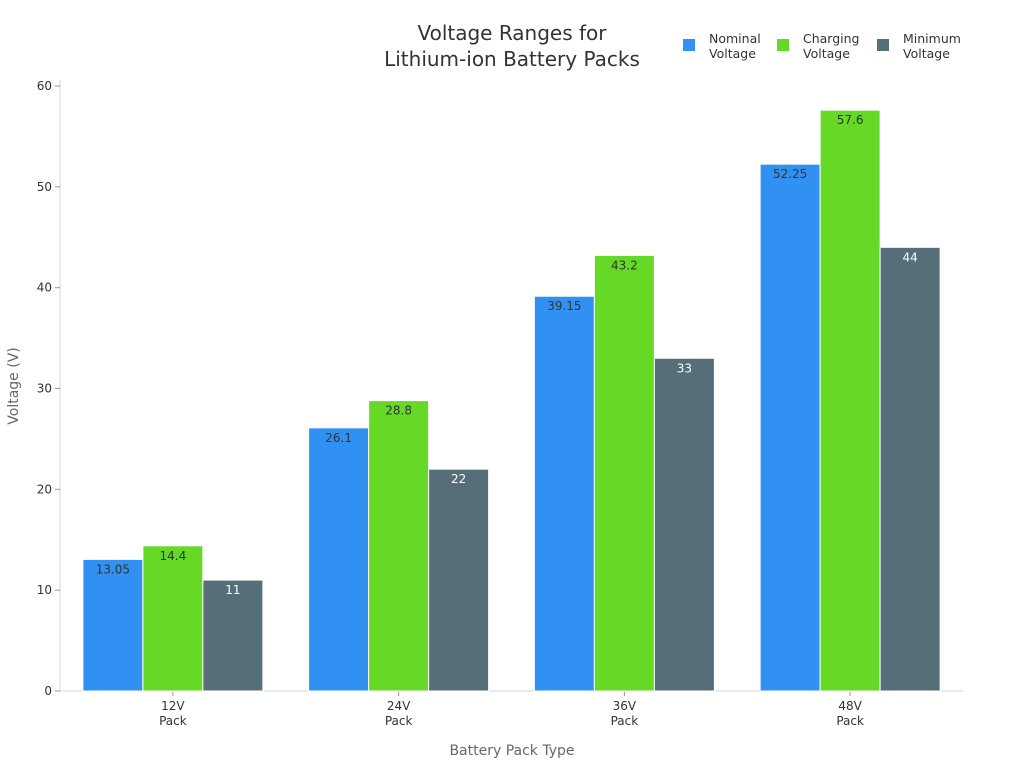 Image resolution: width=1024 pixels, height=768 pixels. I want to click on data-label: 28.8, so click(398, 411).